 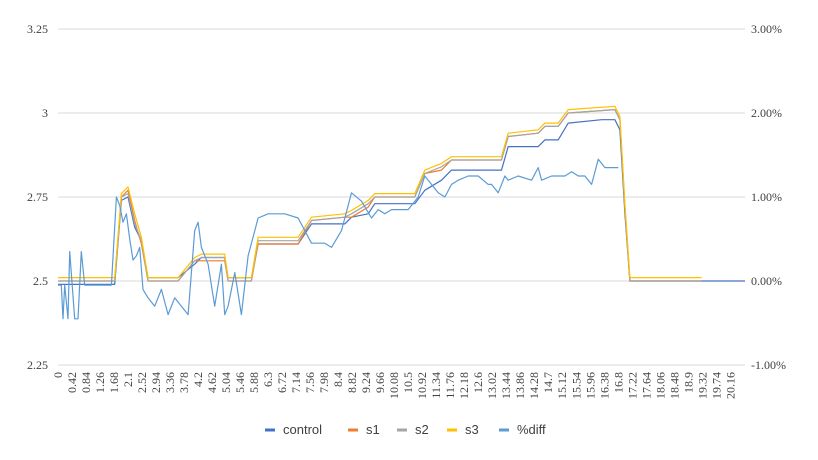 What do you see at coordinates (268, 379) in the screenshot?
I see `x-tick-label: 6.3` at bounding box center [268, 379].